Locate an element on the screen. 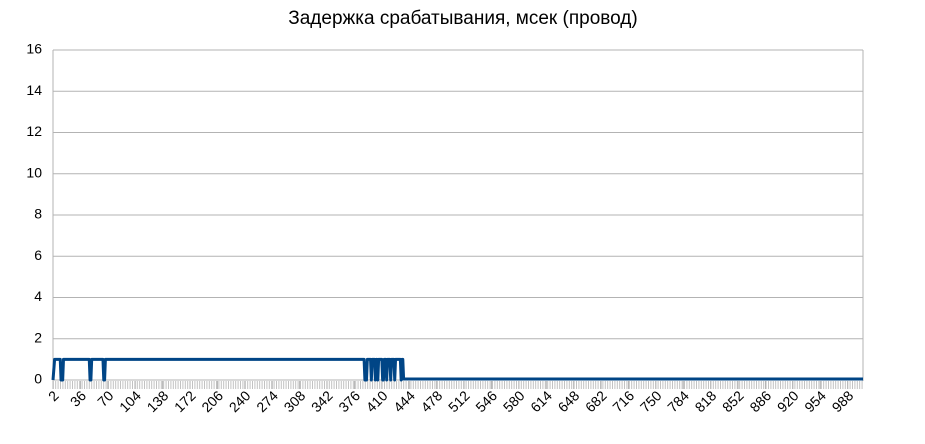 This screenshot has height=444, width=925. x-tick-label: 716 is located at coordinates (623, 401).